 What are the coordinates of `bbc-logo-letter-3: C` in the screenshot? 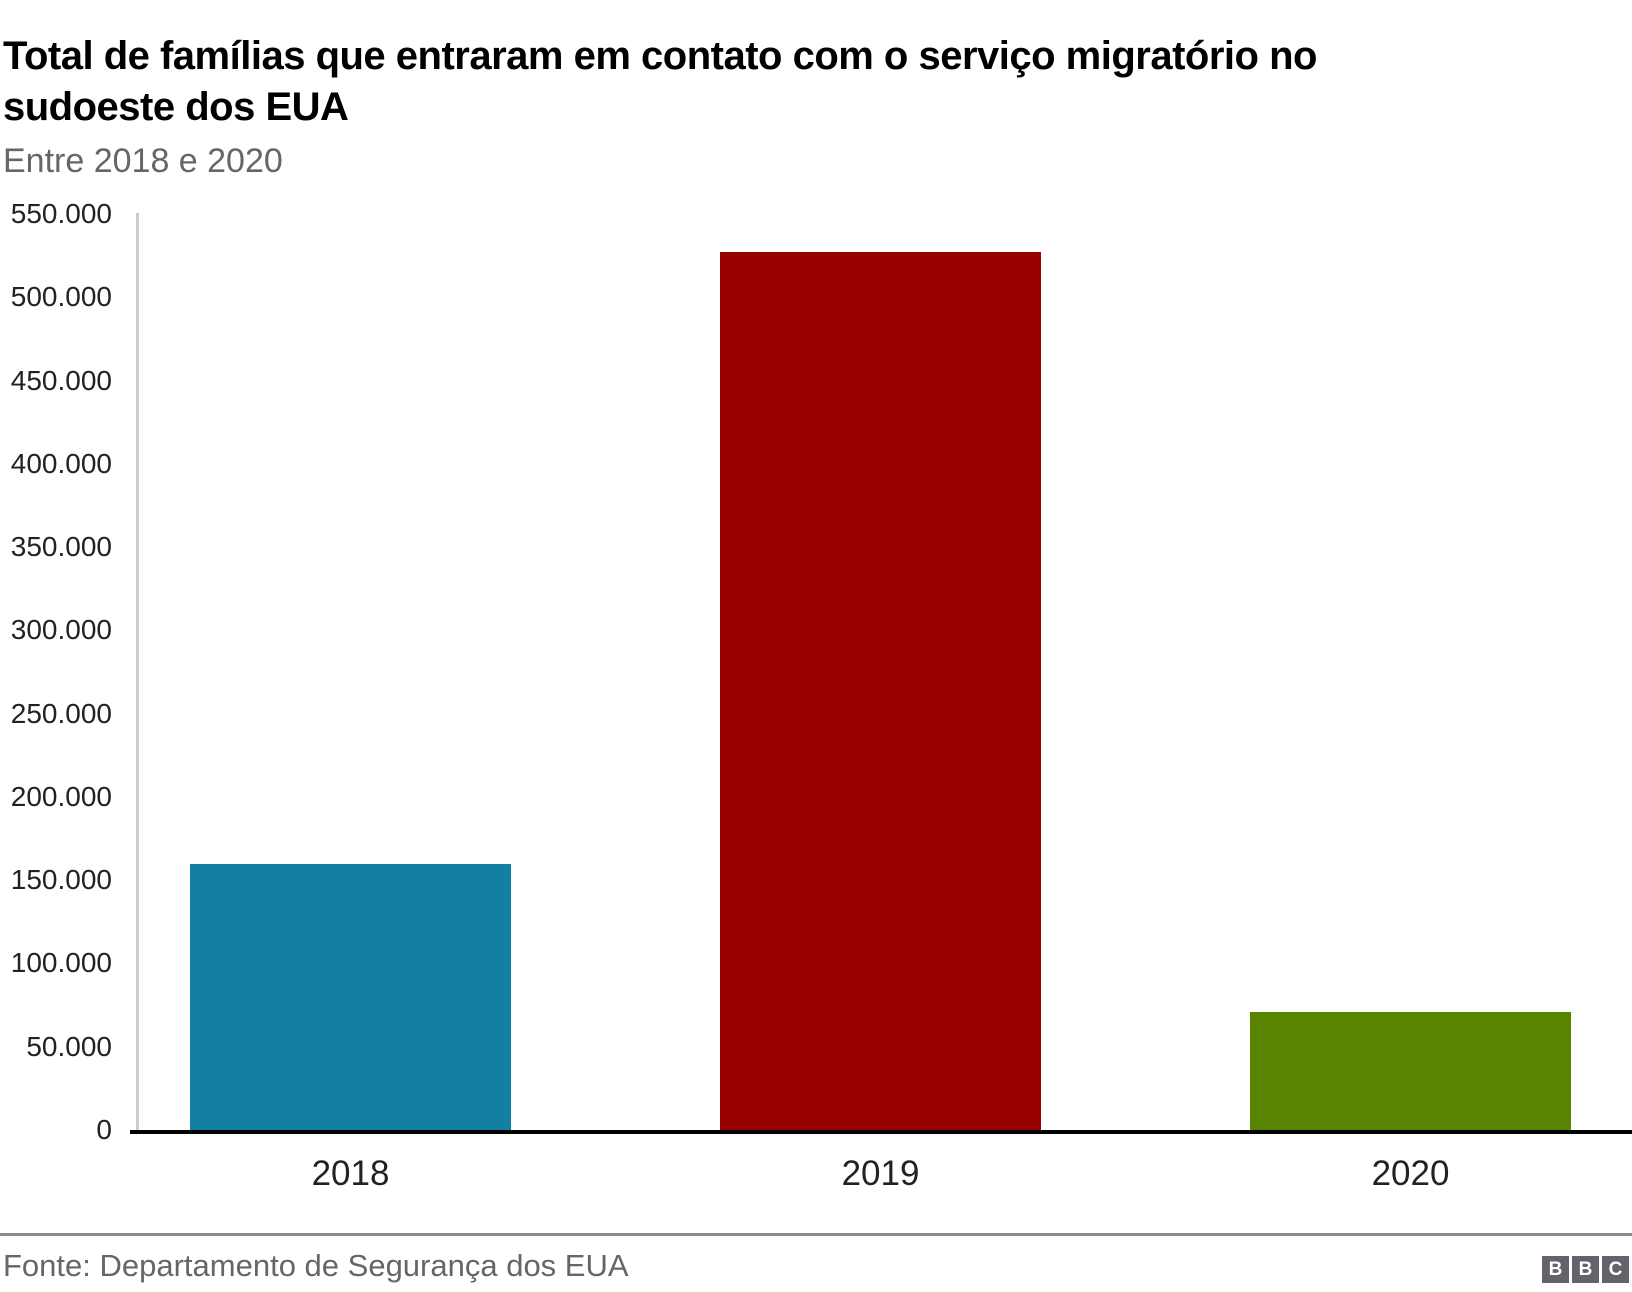 It's located at (1615, 1269).